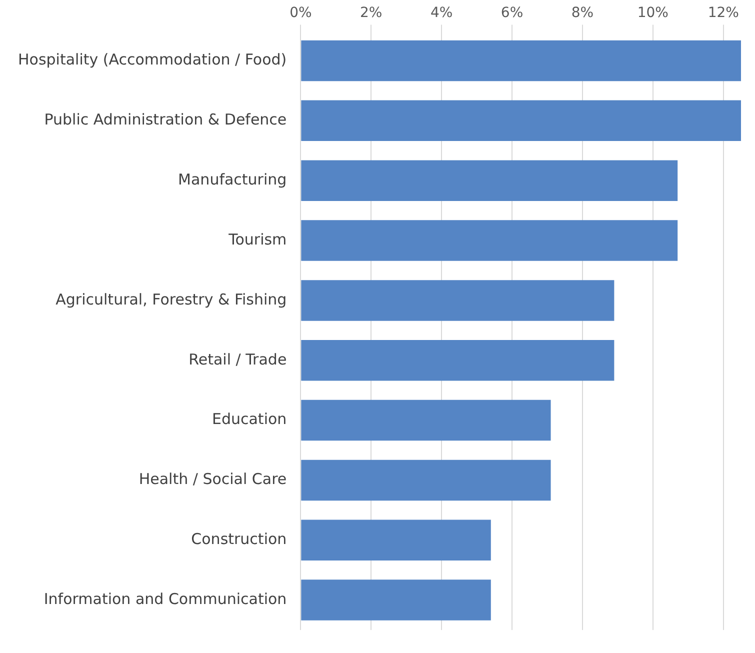 The image size is (755, 653). Describe the element at coordinates (301, 13) in the screenshot. I see `x-tick-label: 0%` at that location.